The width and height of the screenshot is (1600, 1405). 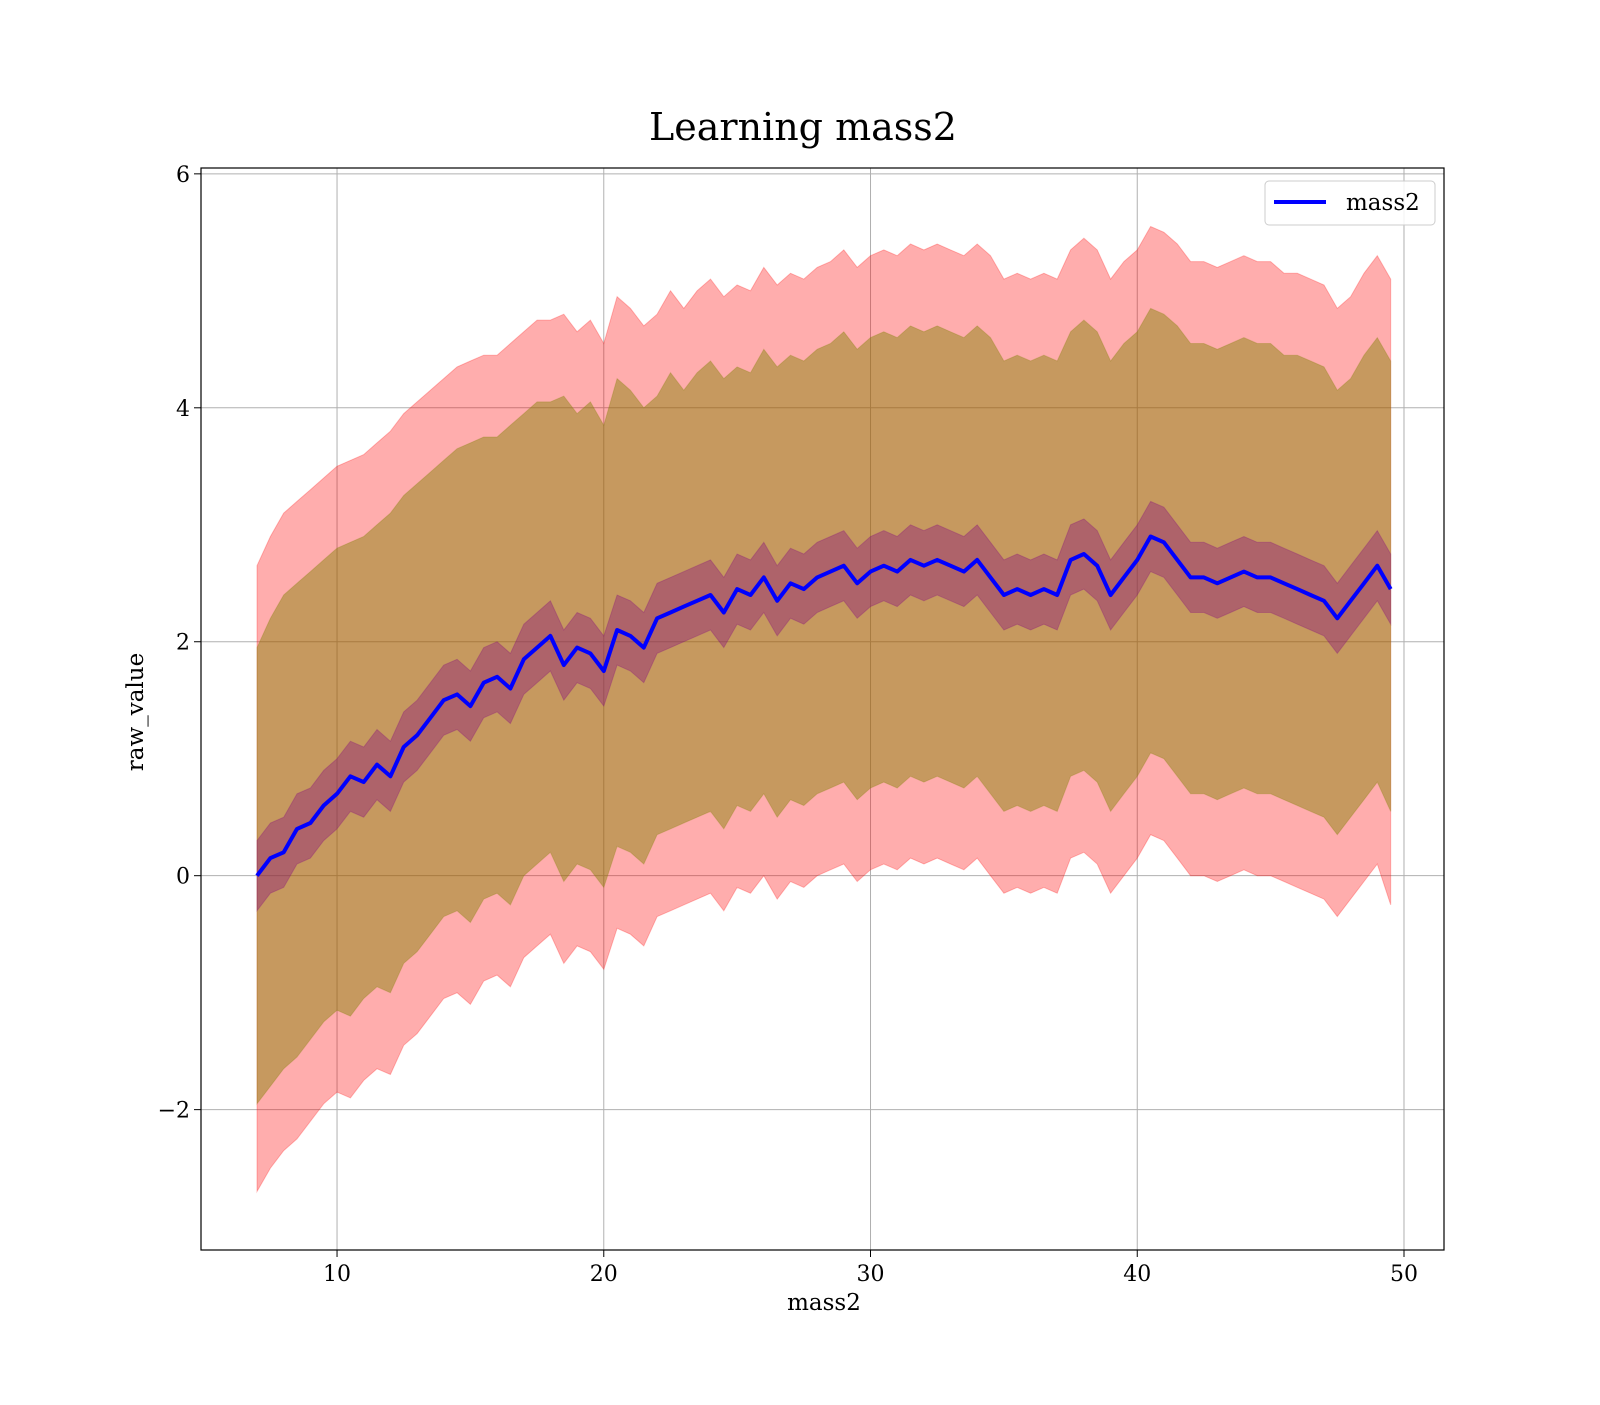 What do you see at coordinates (604, 1274) in the screenshot?
I see `x-tick-label: 20` at bounding box center [604, 1274].